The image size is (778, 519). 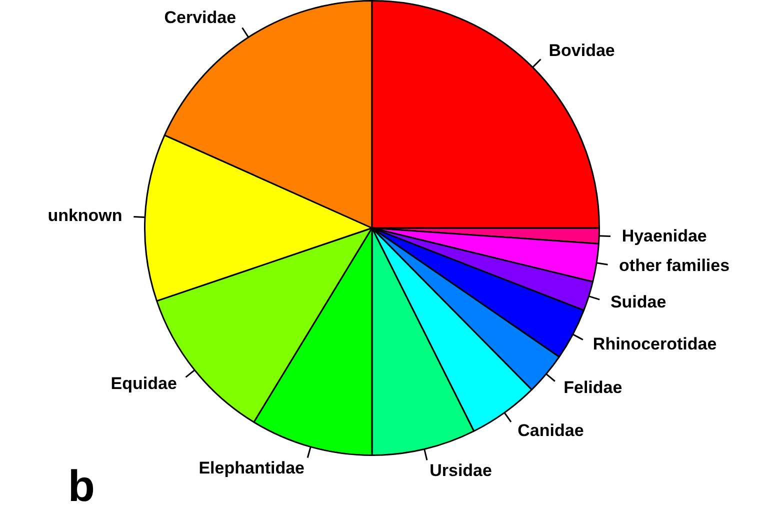 What do you see at coordinates (461, 470) in the screenshot?
I see `slice-label: Ursidae` at bounding box center [461, 470].